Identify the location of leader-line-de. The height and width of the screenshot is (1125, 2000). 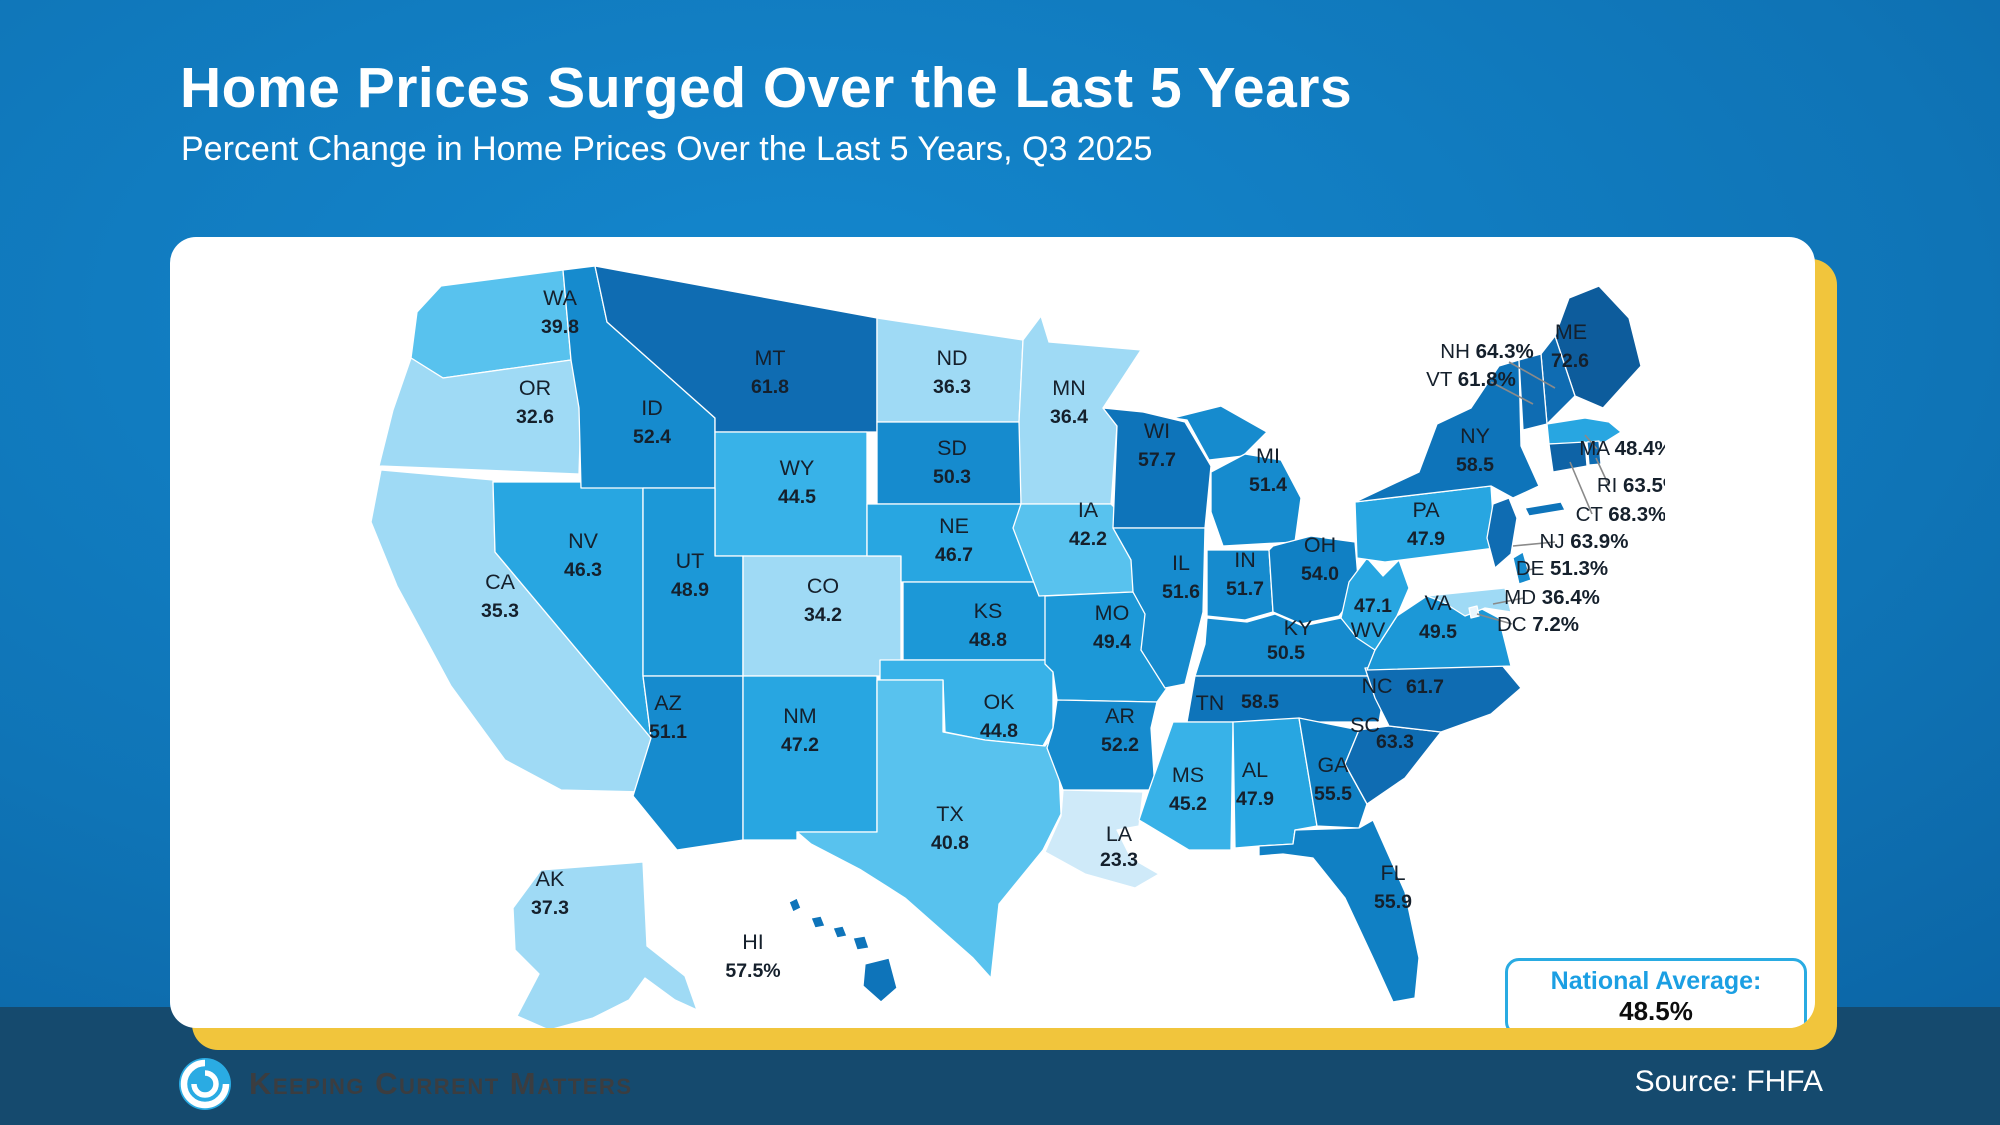
(1530, 569).